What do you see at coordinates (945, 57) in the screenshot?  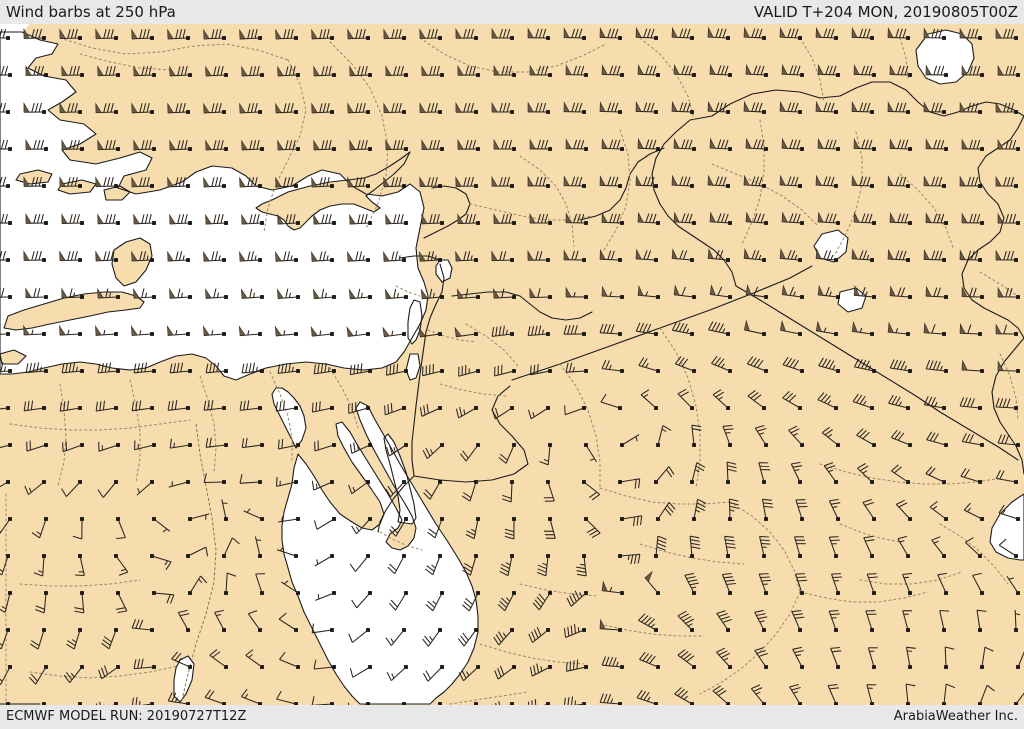 I see `lake-van-coast` at bounding box center [945, 57].